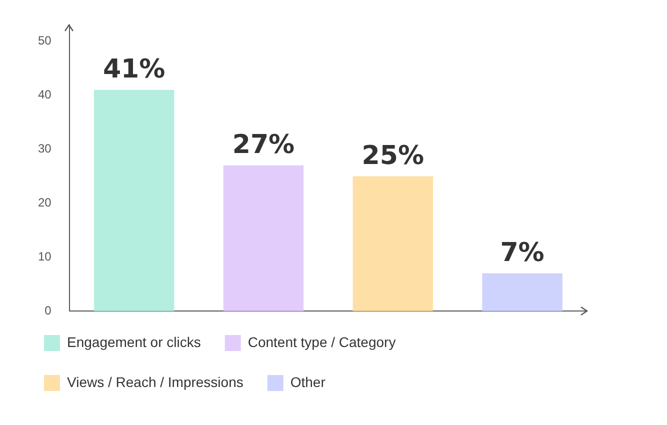 The height and width of the screenshot is (425, 667). What do you see at coordinates (134, 342) in the screenshot?
I see `legend-label: Engagement or clicks` at bounding box center [134, 342].